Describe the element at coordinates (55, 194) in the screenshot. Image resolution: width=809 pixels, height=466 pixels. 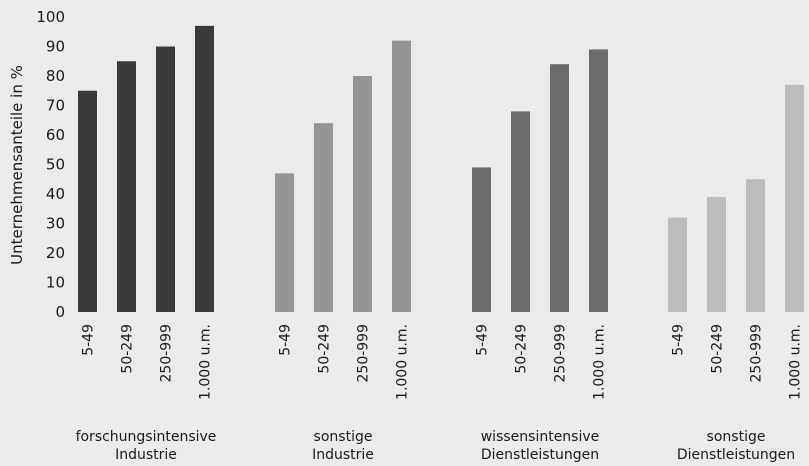
I see `y-tick-label: 40` at that location.